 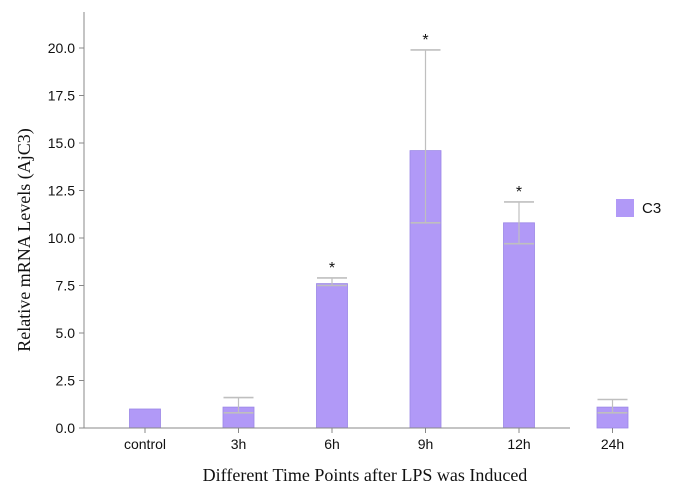 What do you see at coordinates (425, 40) in the screenshot?
I see `significance-marker-9h: *` at bounding box center [425, 40].